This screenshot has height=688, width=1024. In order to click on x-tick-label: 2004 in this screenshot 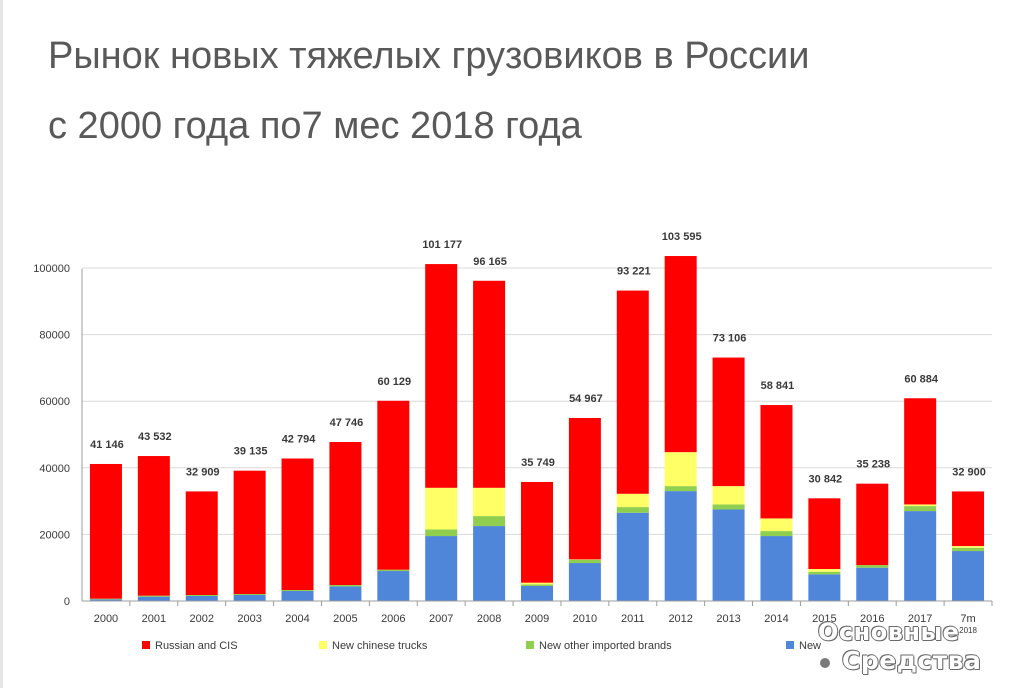, I will do `click(297, 619)`.